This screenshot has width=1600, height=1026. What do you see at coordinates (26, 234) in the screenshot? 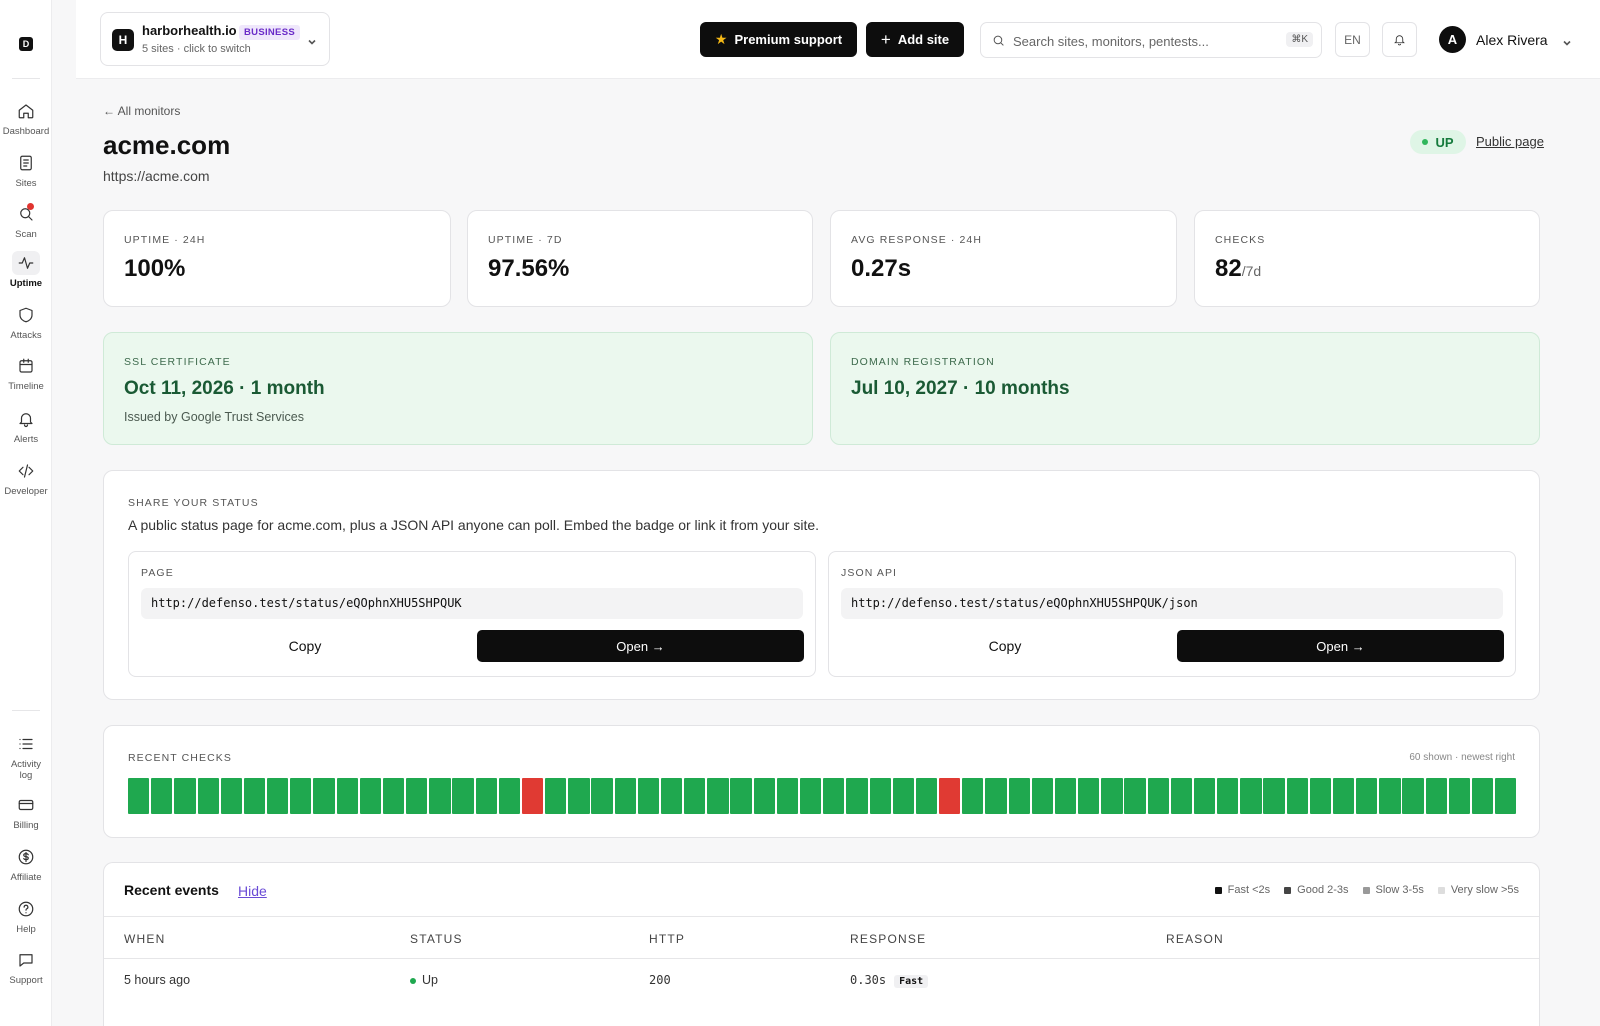
I see `sidebar-item-label: Scan` at bounding box center [26, 234].